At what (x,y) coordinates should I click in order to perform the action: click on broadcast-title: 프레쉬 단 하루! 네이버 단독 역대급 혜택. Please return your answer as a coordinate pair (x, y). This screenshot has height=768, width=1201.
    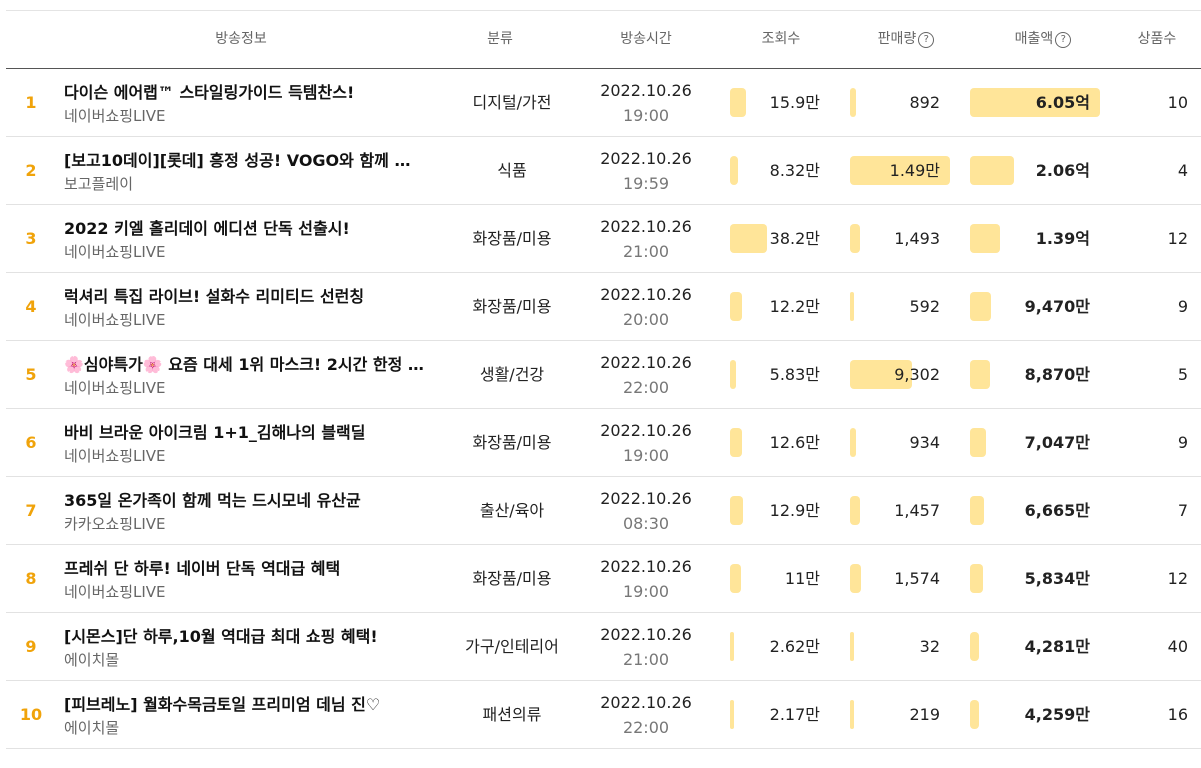
    Looking at the image, I should click on (202, 568).